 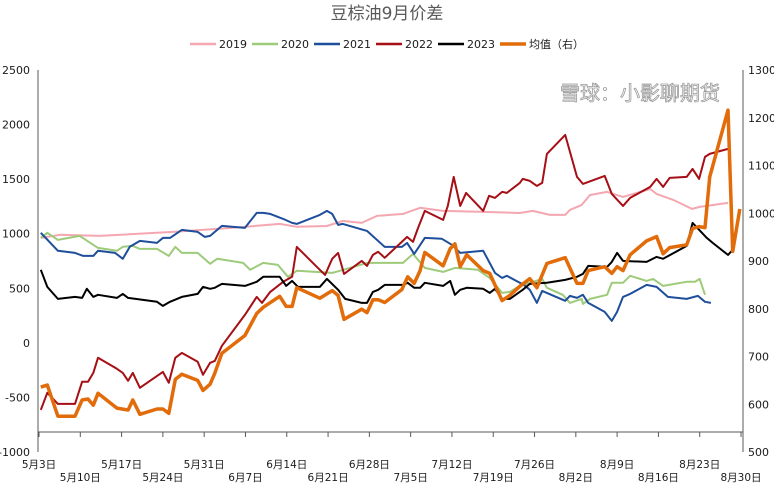 I want to click on left-tick-label: -500, so click(x=17, y=397).